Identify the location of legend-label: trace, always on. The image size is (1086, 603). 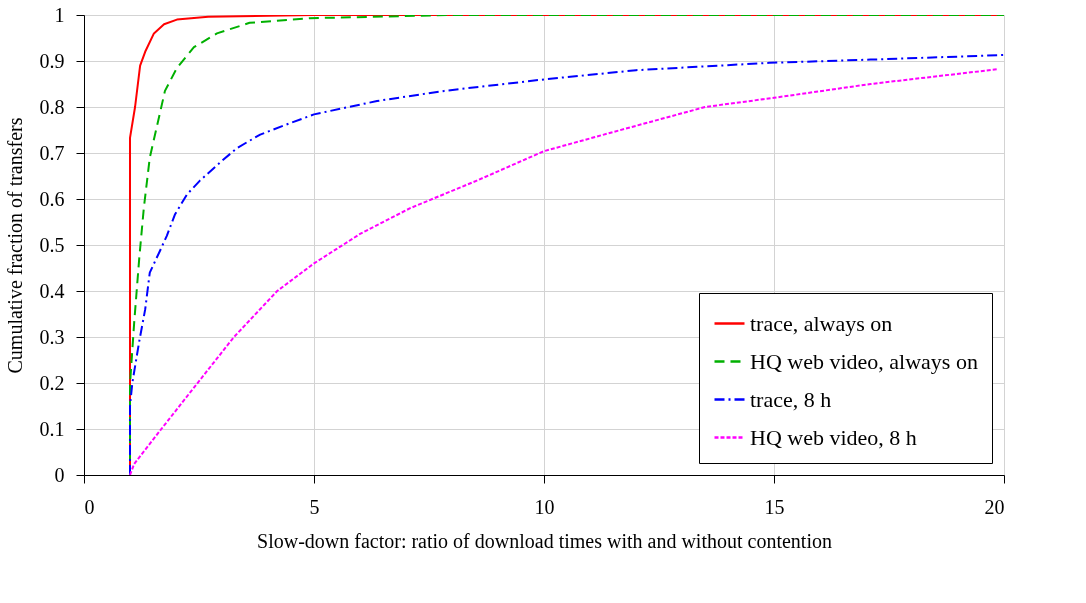
(821, 323).